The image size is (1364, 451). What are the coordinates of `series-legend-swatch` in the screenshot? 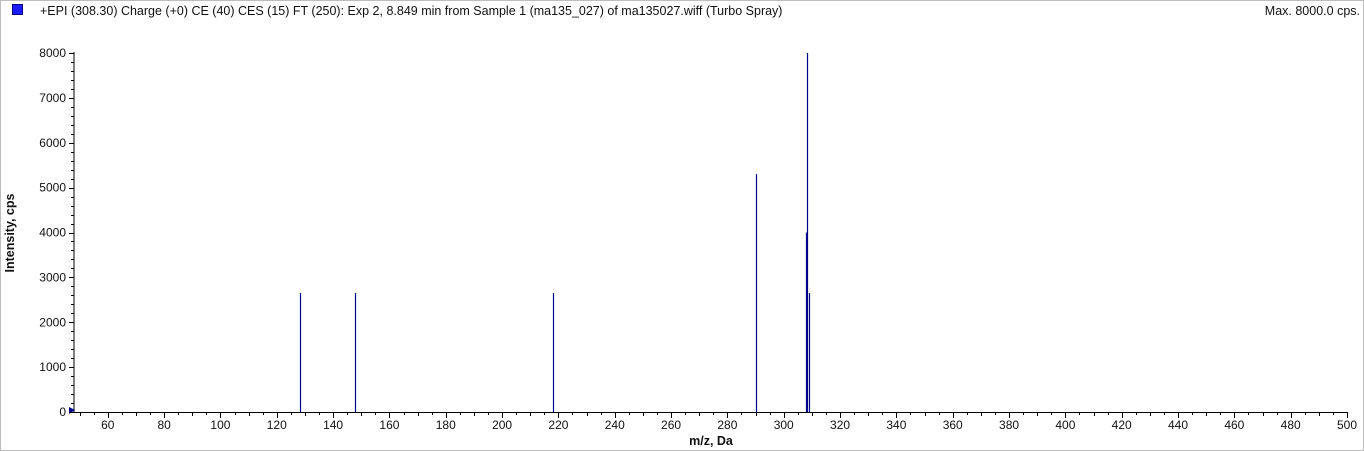 It's located at (17, 9).